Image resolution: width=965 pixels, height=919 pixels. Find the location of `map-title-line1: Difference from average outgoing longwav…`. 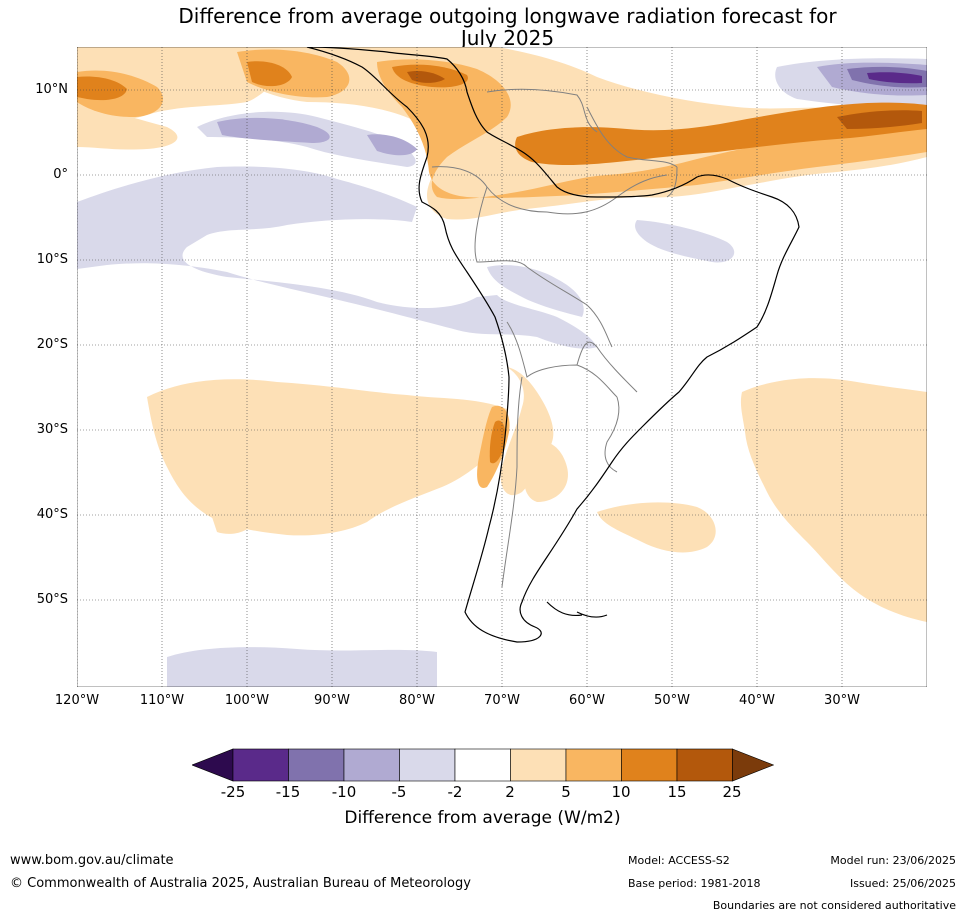

map-title-line1: Difference from average outgoing longwav… is located at coordinates (507, 16).